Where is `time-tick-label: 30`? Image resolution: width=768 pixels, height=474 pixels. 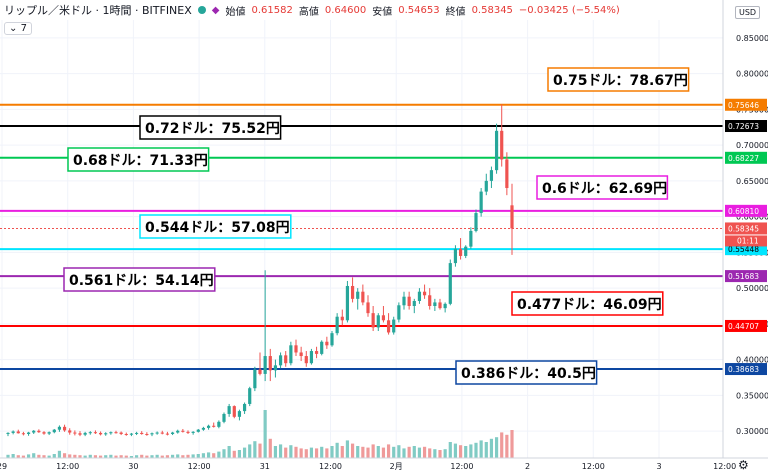
time-tick-label: 30 is located at coordinates (133, 466).